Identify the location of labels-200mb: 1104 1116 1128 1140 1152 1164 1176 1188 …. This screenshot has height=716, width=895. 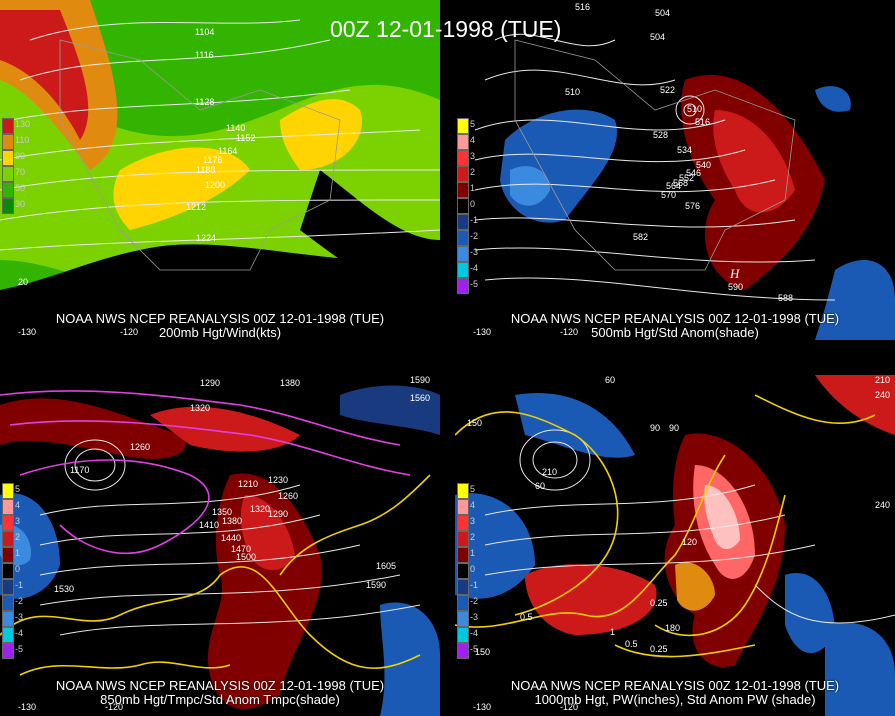
(136, 182).